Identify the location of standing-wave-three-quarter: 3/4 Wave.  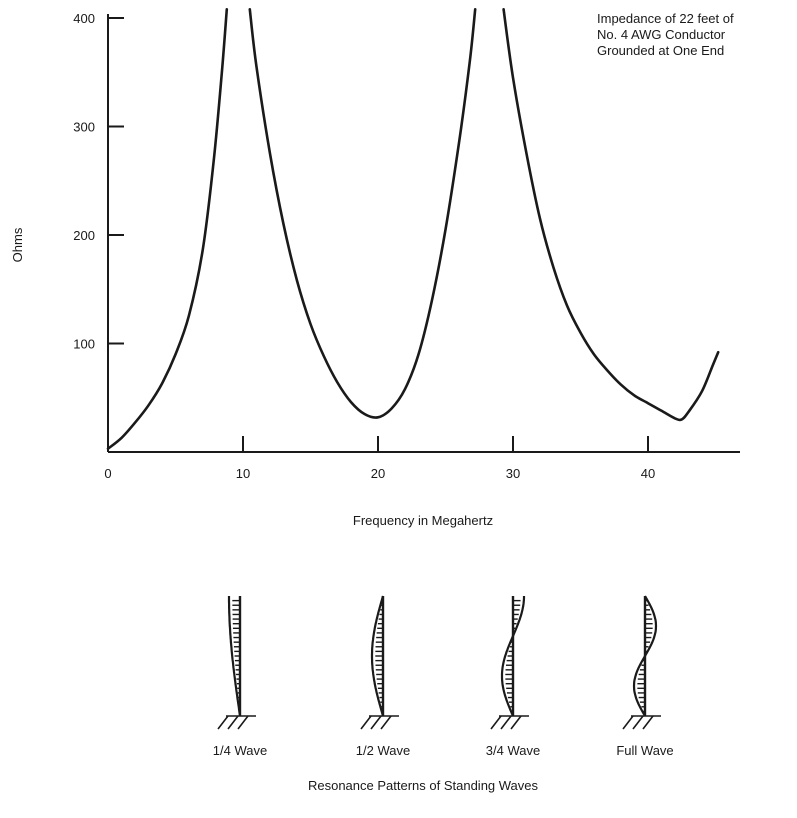
(513, 677).